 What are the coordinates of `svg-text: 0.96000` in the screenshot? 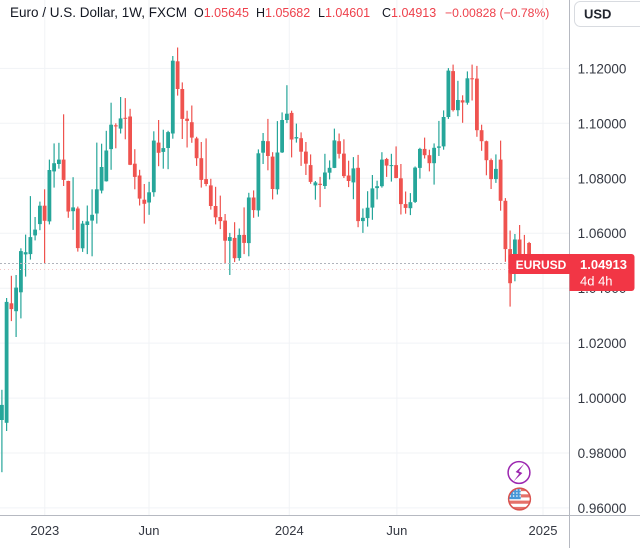 It's located at (602, 508).